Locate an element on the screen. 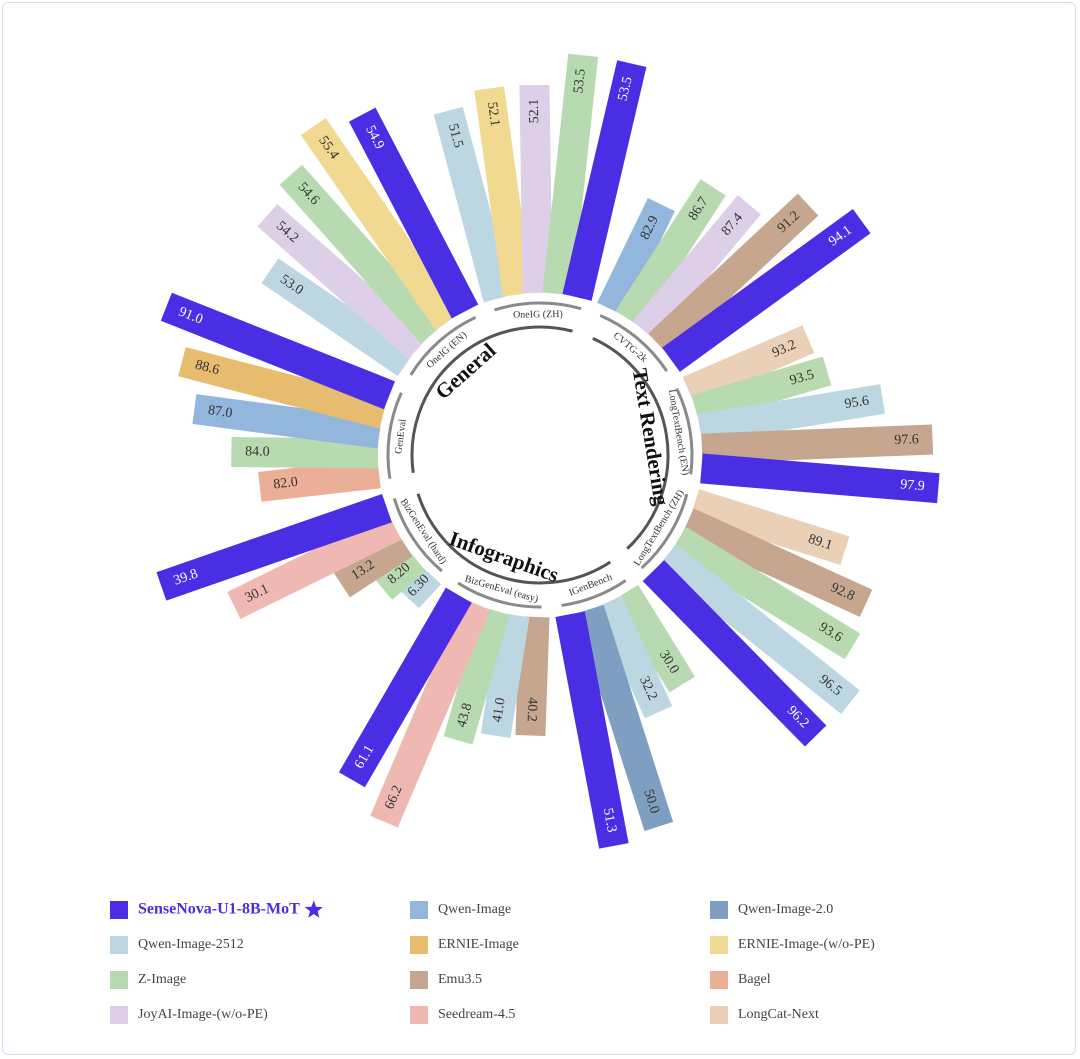  value-label: 89.1 is located at coordinates (820, 543).